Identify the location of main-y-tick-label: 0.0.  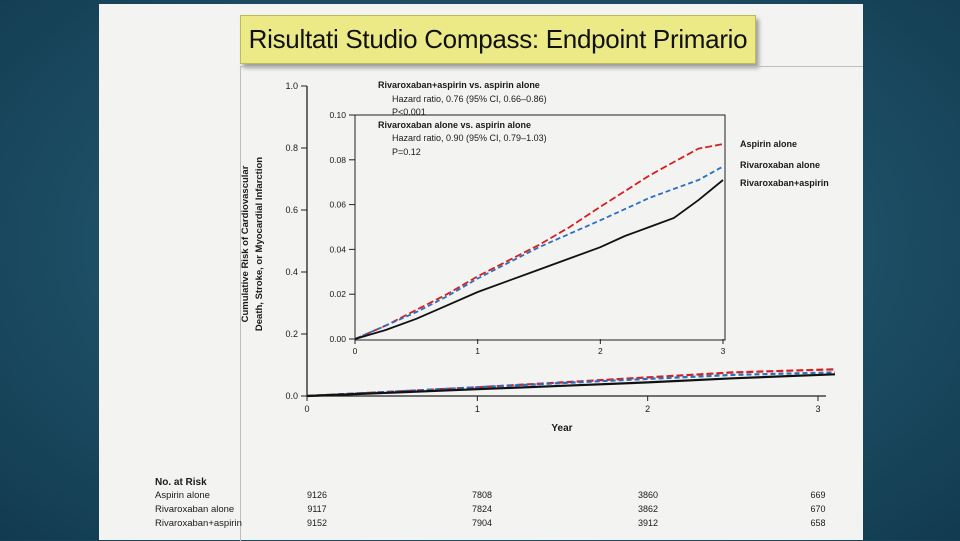
(291, 396).